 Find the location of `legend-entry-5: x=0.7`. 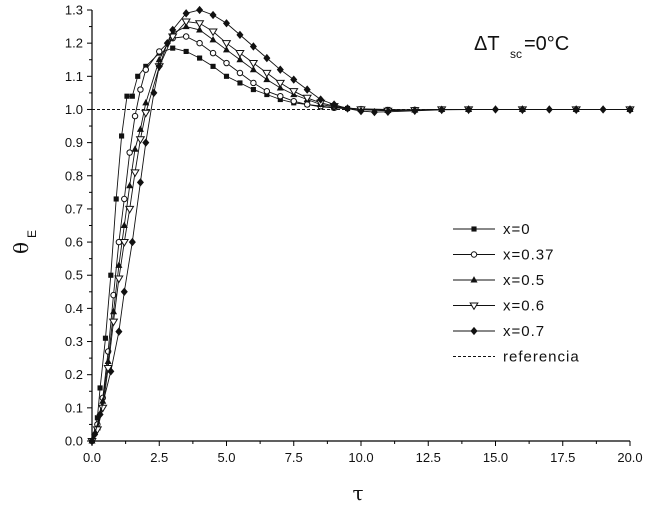

legend-entry-5: x=0.7 is located at coordinates (499, 331).